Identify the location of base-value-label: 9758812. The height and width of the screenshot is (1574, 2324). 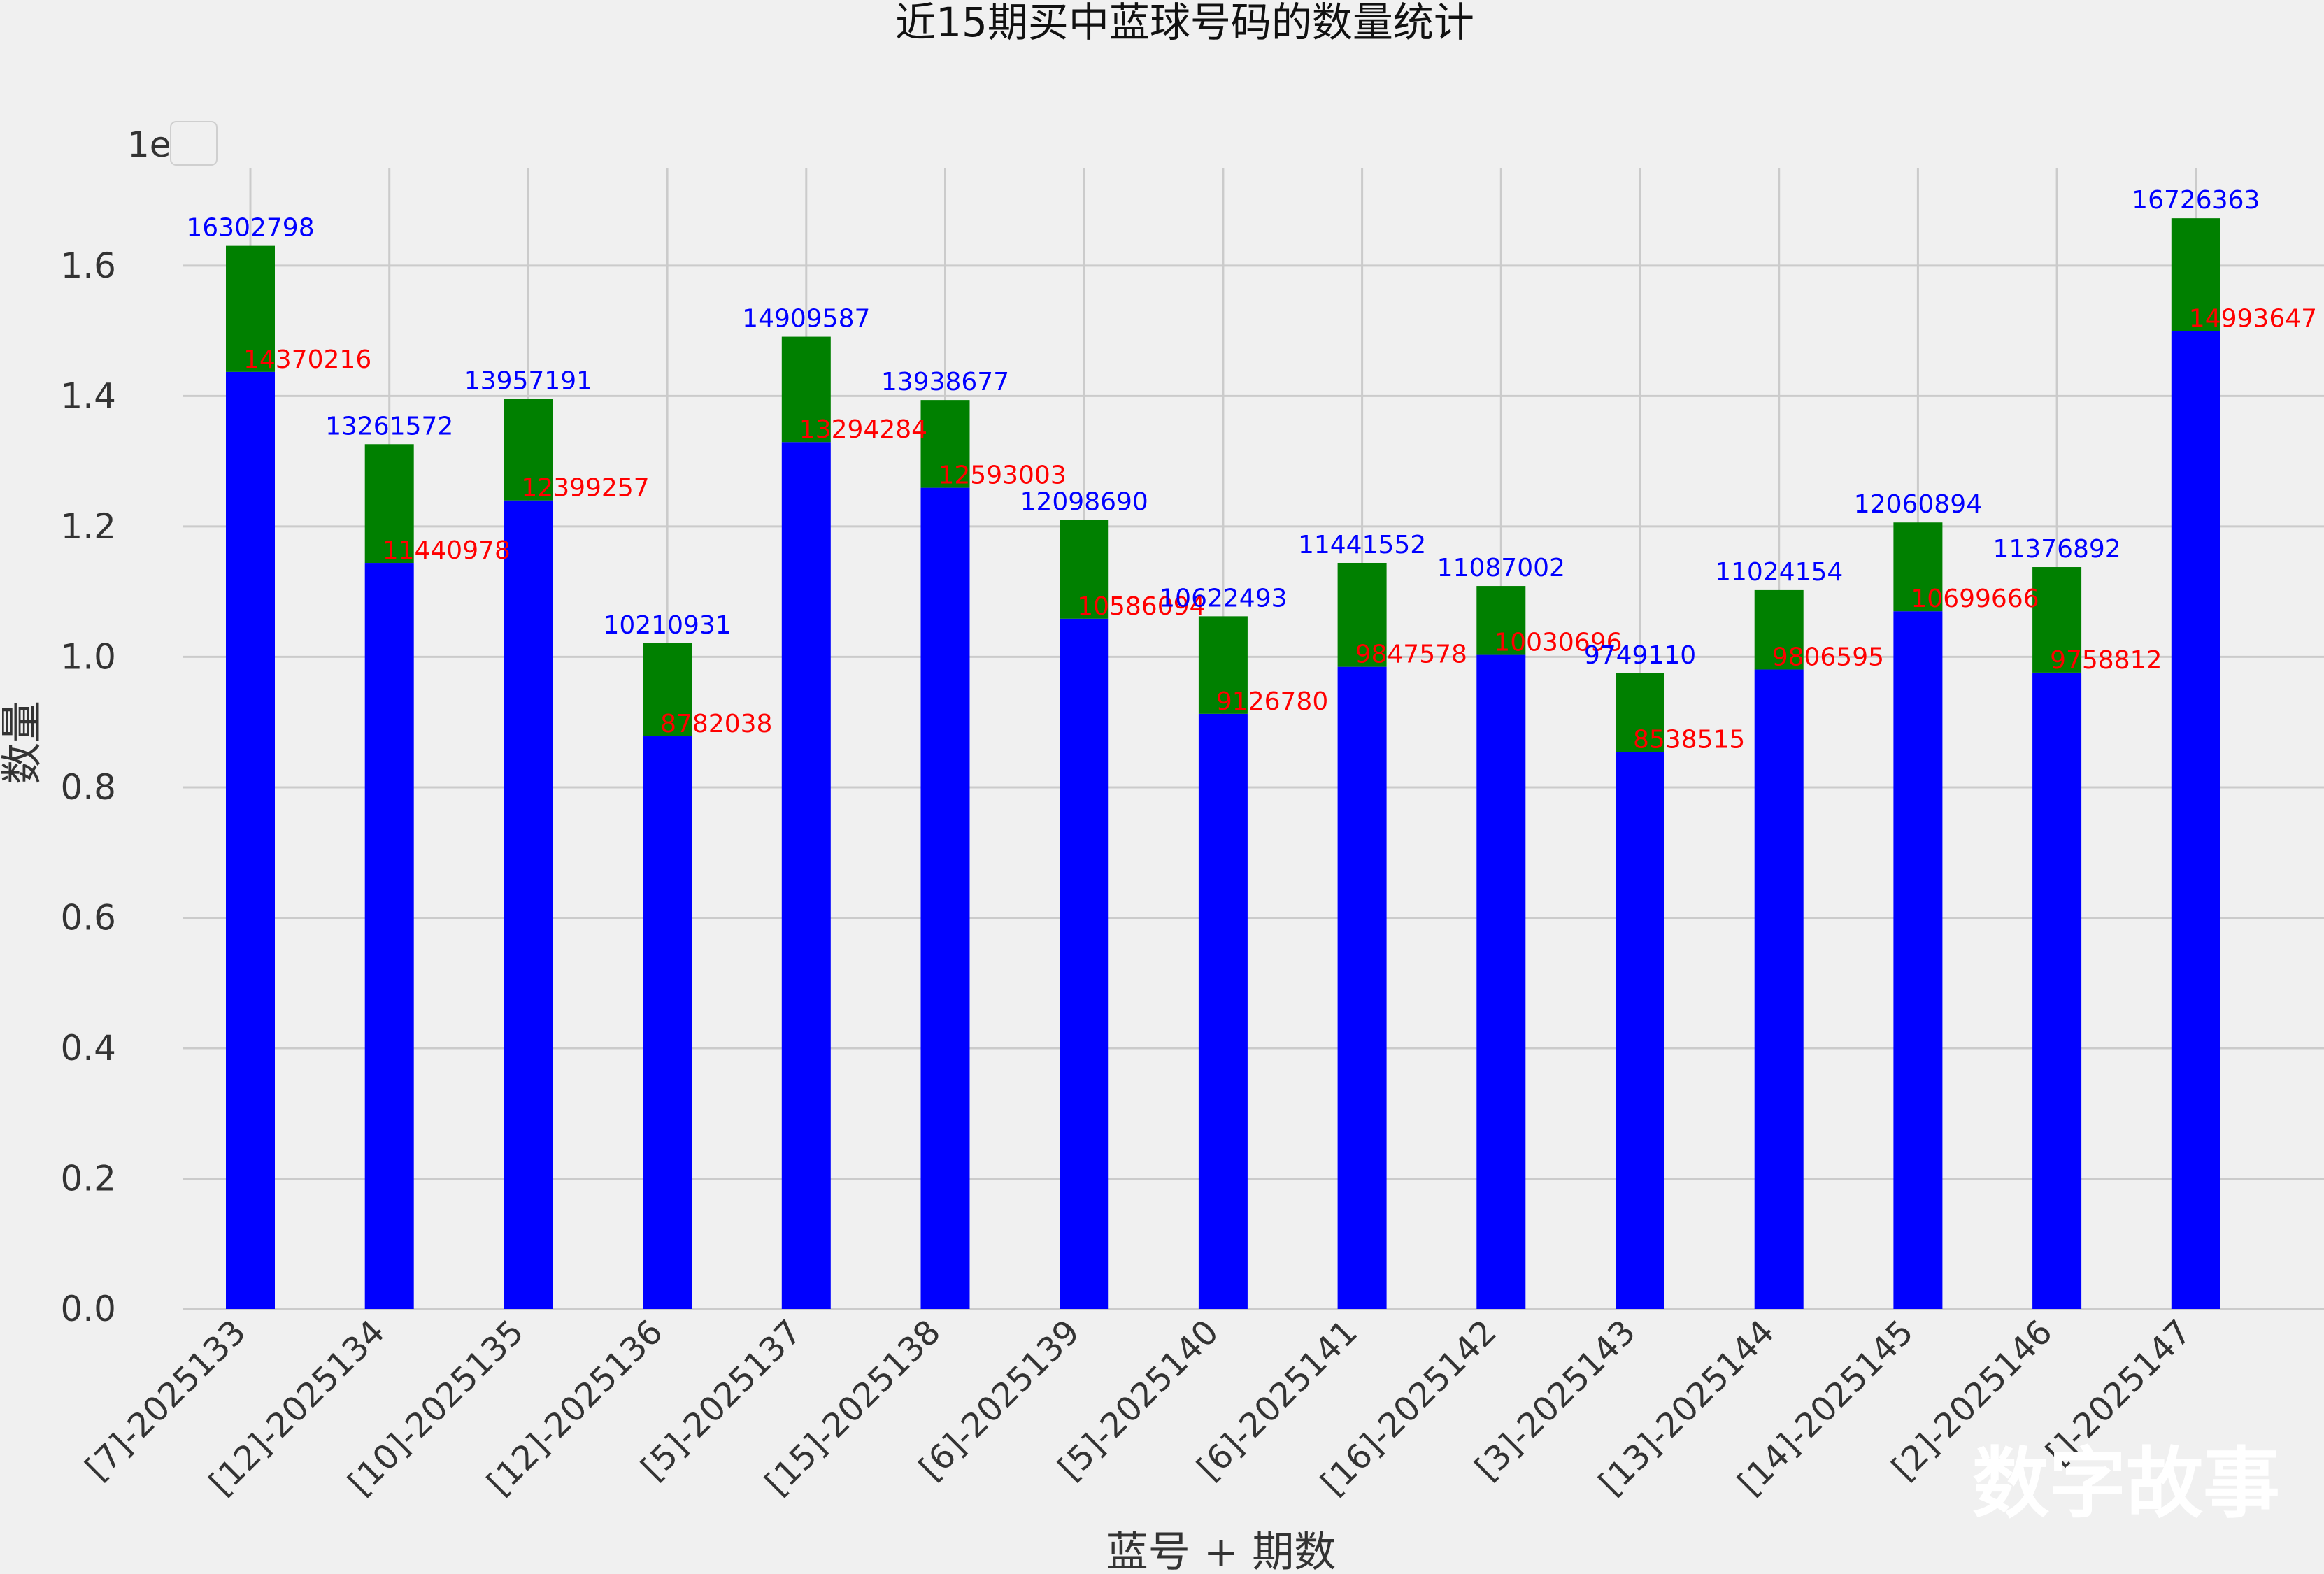
(2106, 661).